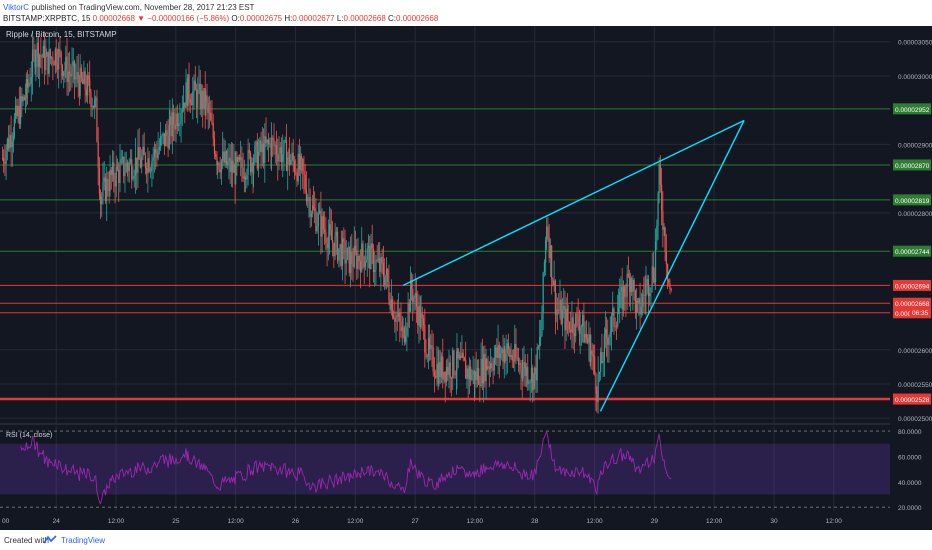 The width and height of the screenshot is (932, 550). I want to click on trendline, so click(573, 203).